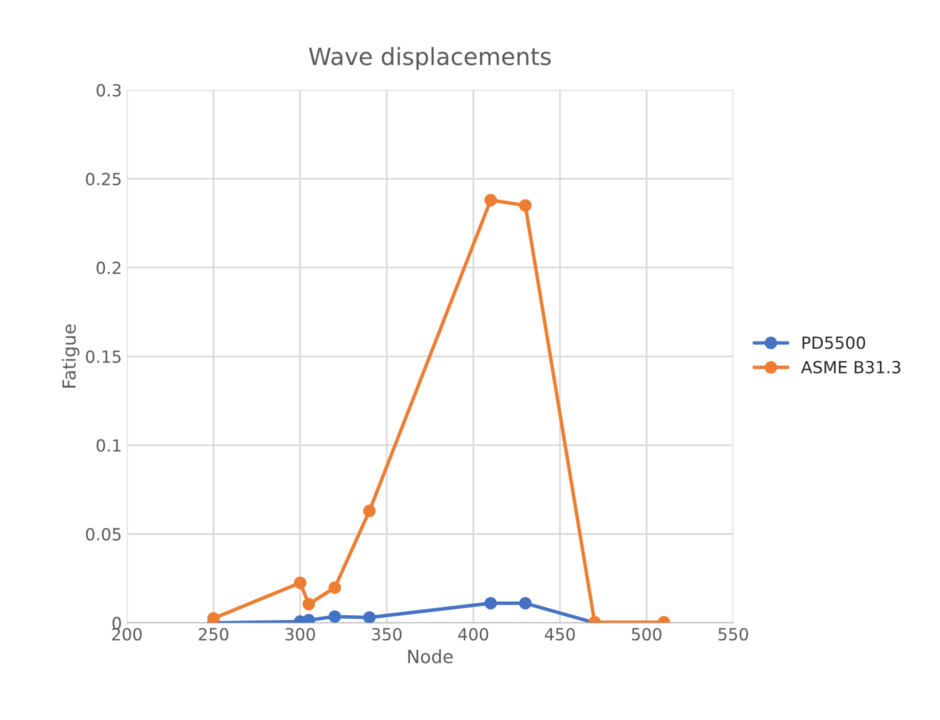  I want to click on x-tick-label: 250, so click(213, 634).